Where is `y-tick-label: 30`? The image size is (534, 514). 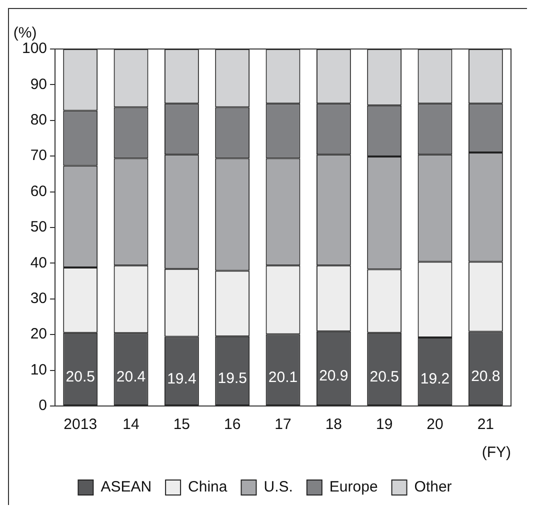 y-tick-label: 30 is located at coordinates (39, 299).